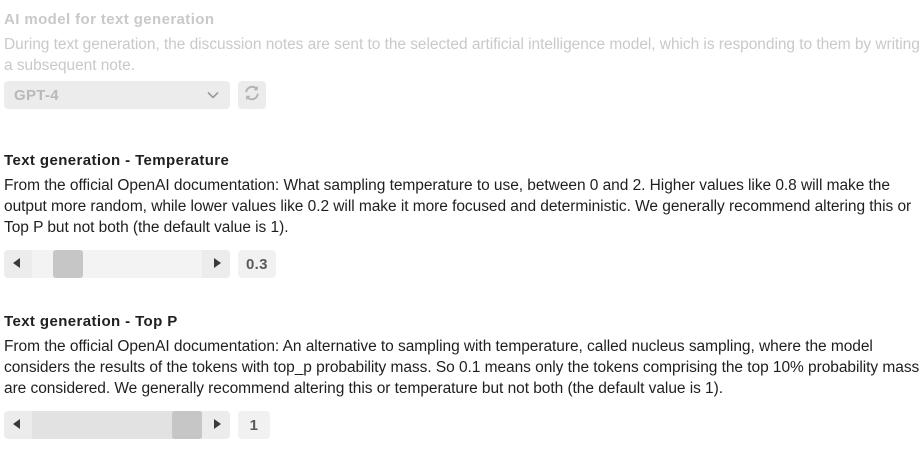 Image resolution: width=924 pixels, height=450 pixels. What do you see at coordinates (117, 160) in the screenshot?
I see `temperature-title: Text generation - Temperature` at bounding box center [117, 160].